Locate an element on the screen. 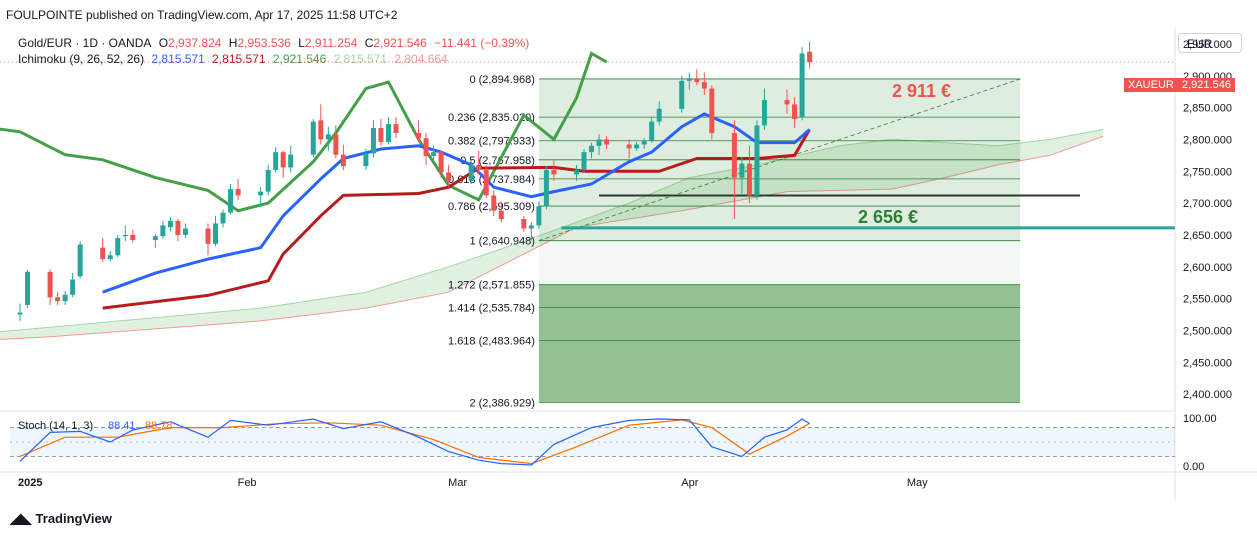  y-tick-label: 2,500.000 is located at coordinates (1207, 331).